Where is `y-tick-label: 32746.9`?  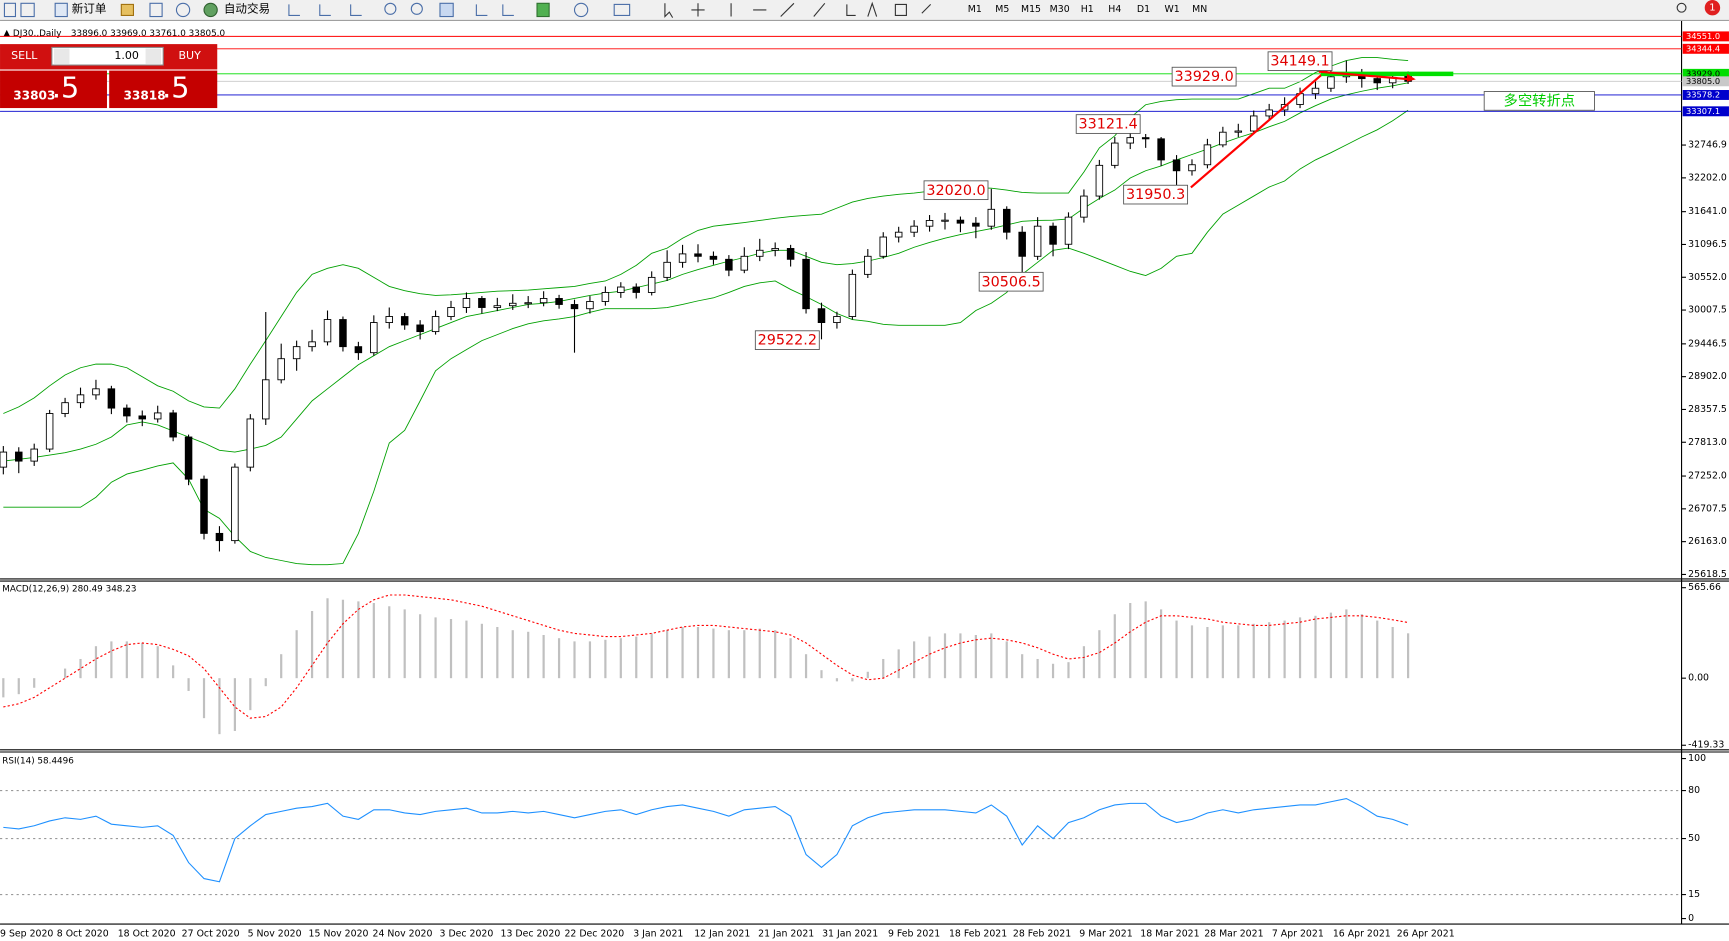 y-tick-label: 32746.9 is located at coordinates (1707, 145).